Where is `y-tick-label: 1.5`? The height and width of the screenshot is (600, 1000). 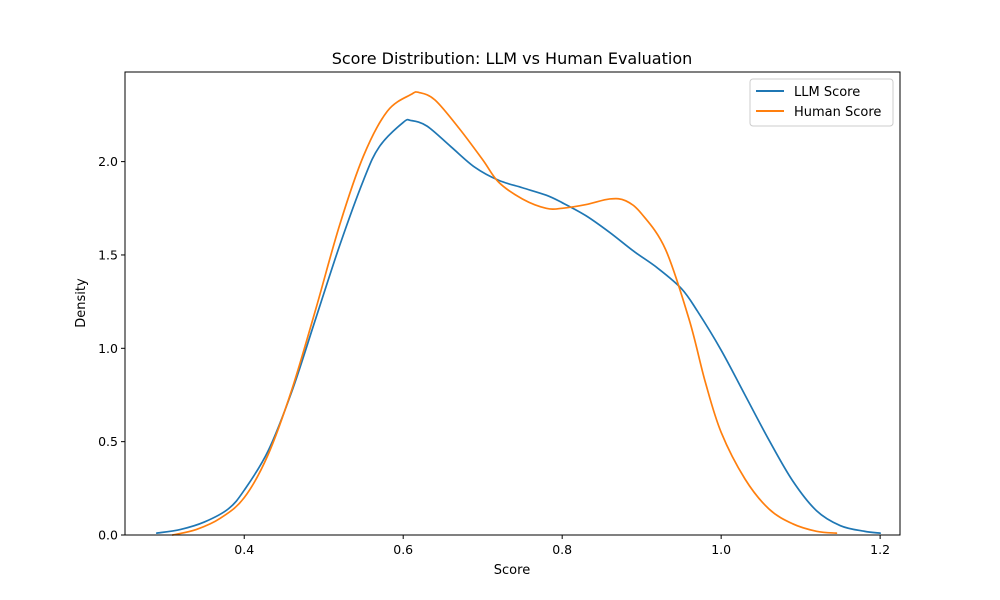
y-tick-label: 1.5 is located at coordinates (108, 254).